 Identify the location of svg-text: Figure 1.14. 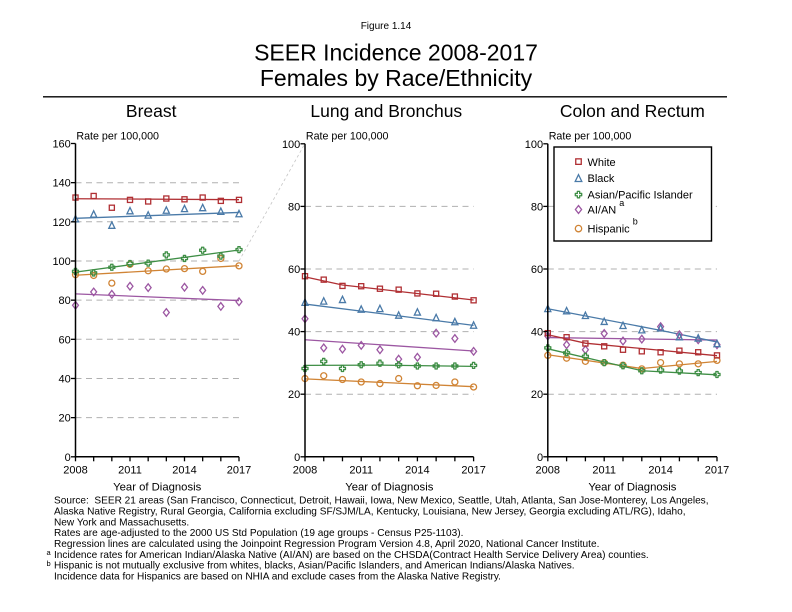
(386, 26).